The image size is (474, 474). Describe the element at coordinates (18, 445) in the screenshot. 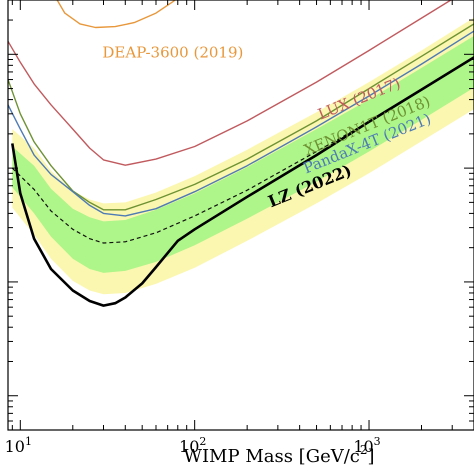

I see `x-tick-label: 10¹` at that location.